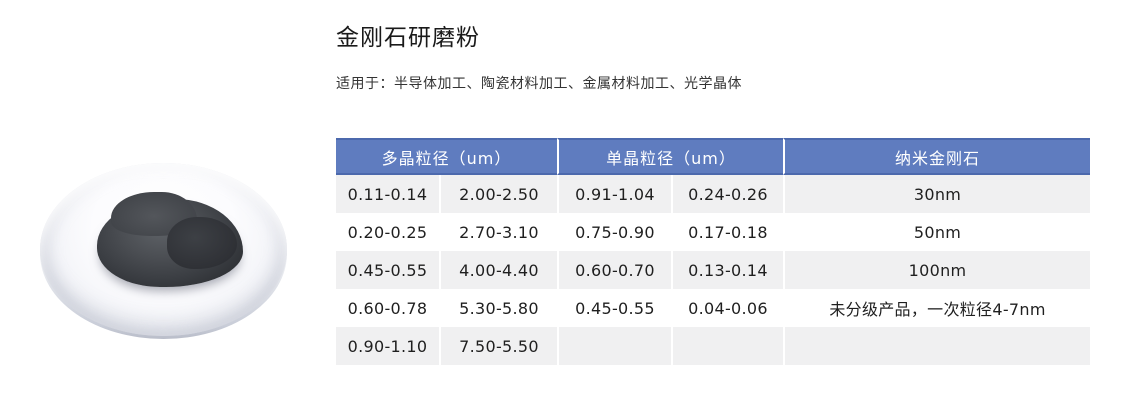 The width and height of the screenshot is (1131, 414). What do you see at coordinates (170, 239) in the screenshot?
I see `diamond-powder-pile` at bounding box center [170, 239].